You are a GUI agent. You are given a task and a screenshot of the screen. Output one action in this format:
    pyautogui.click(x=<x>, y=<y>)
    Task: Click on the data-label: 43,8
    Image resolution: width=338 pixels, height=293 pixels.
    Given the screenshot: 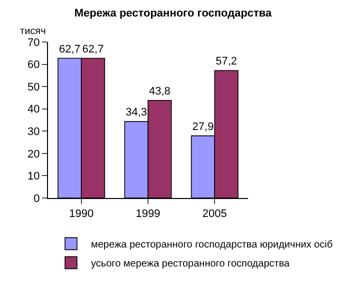 What is the action you would take?
    pyautogui.click(x=159, y=91)
    